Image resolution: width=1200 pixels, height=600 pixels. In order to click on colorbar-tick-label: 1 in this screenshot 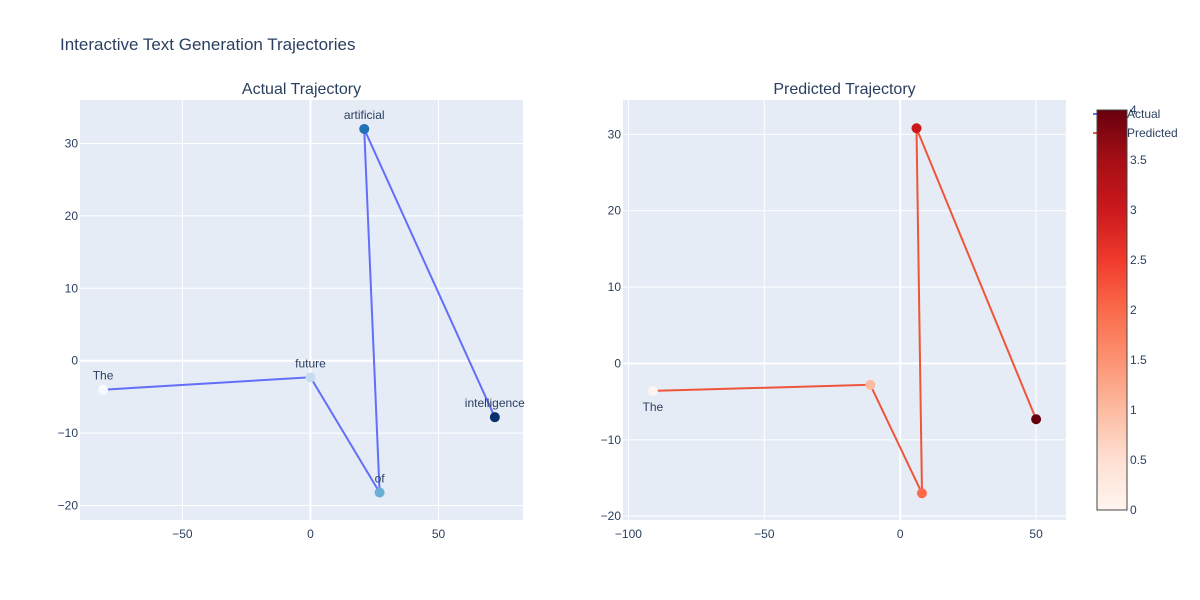, I will do `click(1133, 410)`.